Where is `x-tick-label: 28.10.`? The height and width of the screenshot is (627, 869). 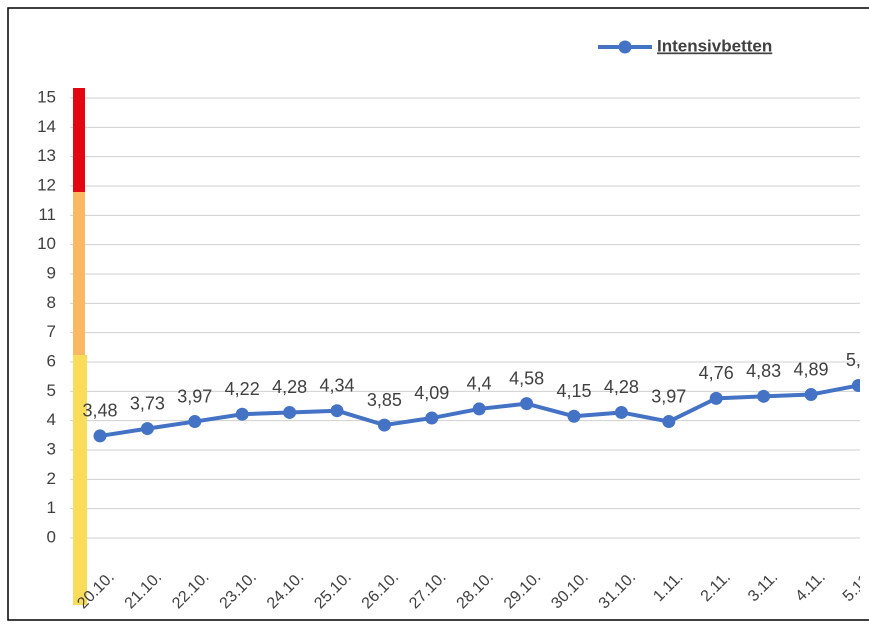
x-tick-label: 28.10. is located at coordinates (475, 590).